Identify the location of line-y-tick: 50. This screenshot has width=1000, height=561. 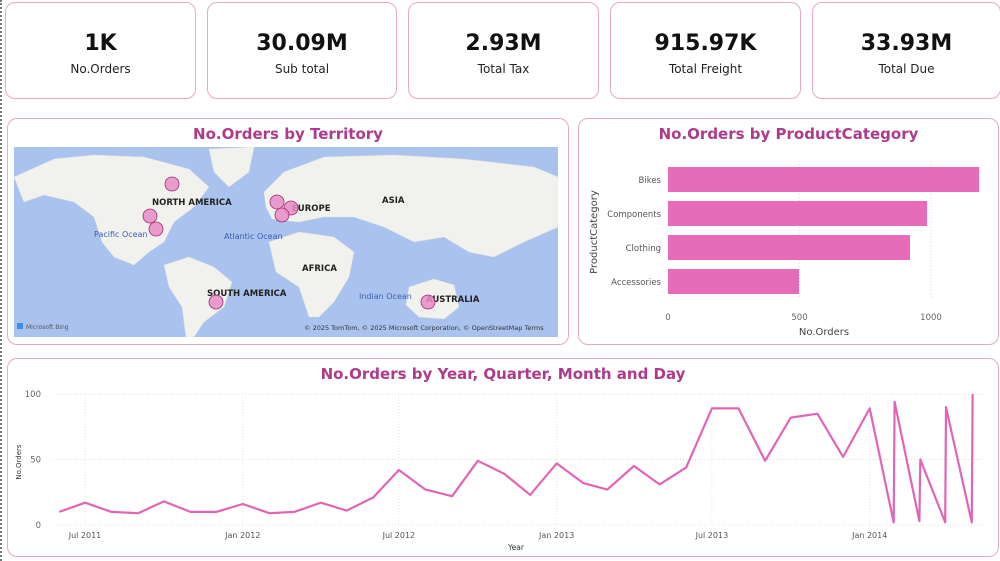
(35, 461).